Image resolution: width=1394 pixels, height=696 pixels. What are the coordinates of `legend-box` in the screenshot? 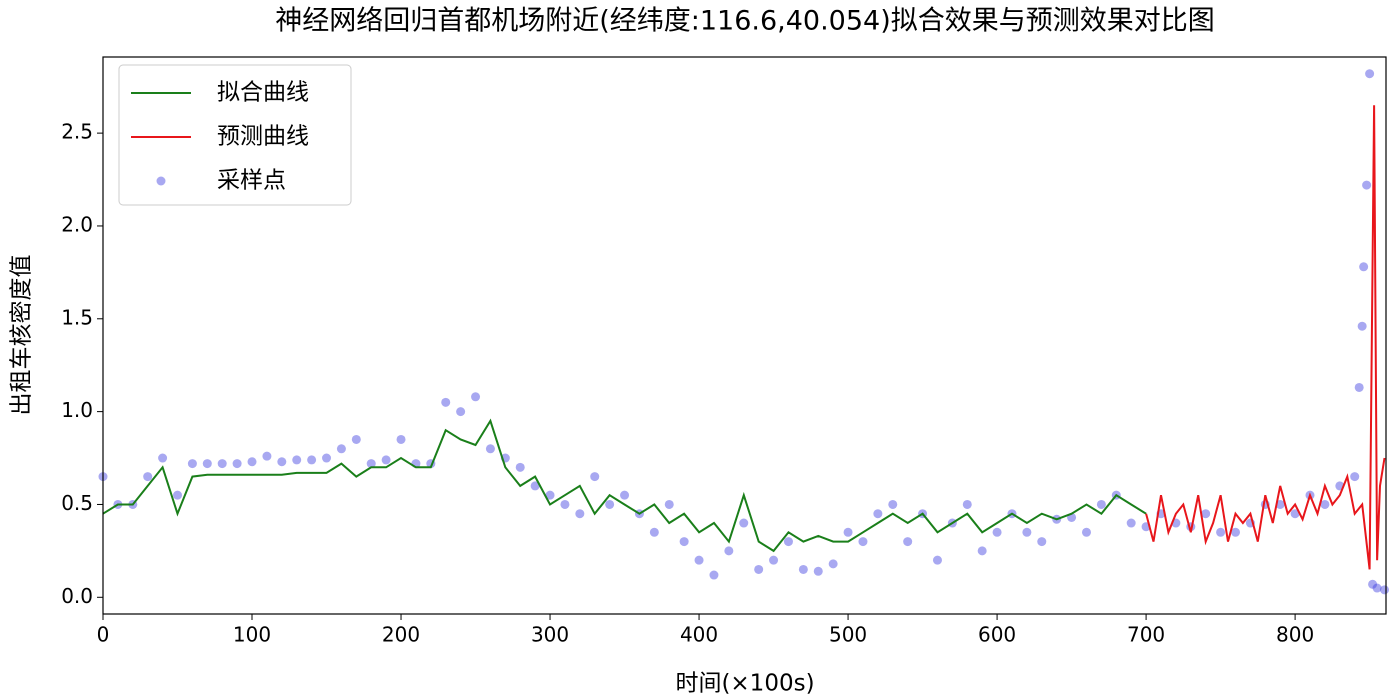 It's located at (235, 135).